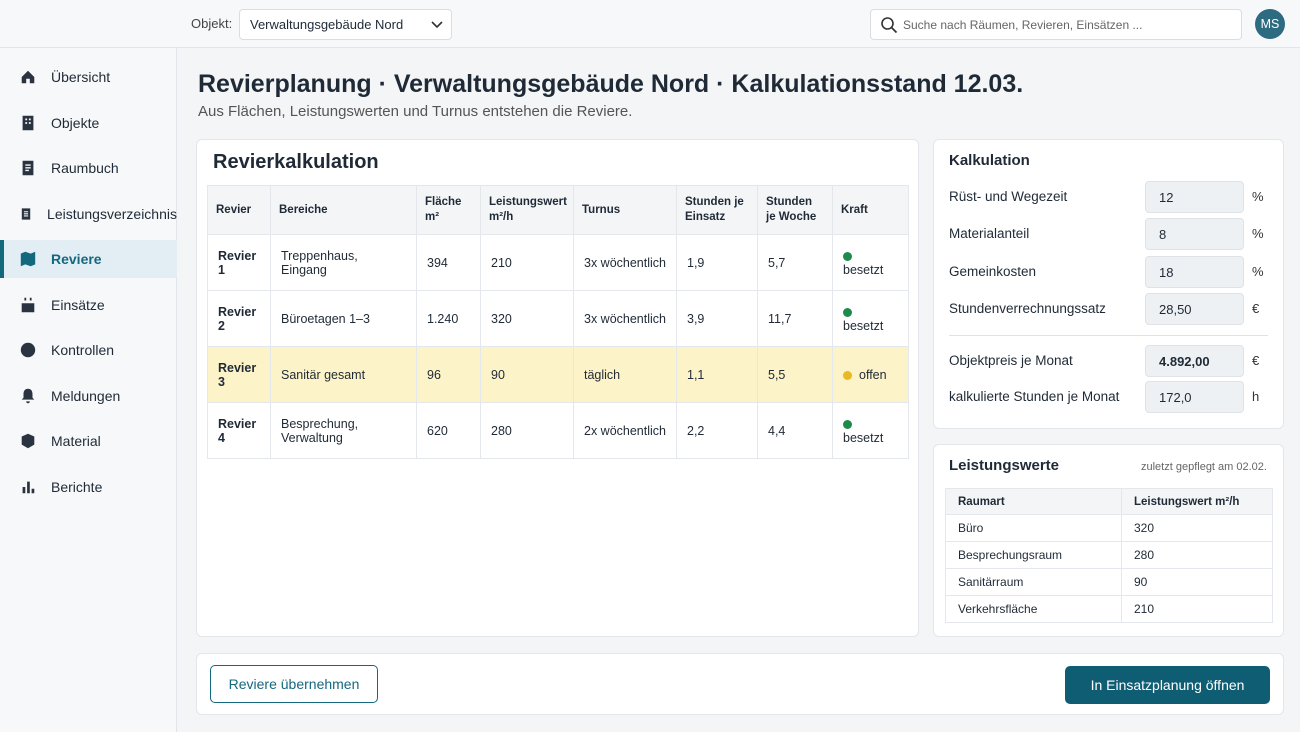 The image size is (1300, 732). Describe the element at coordinates (870, 210) in the screenshot. I see `column-header: Kraft` at that location.